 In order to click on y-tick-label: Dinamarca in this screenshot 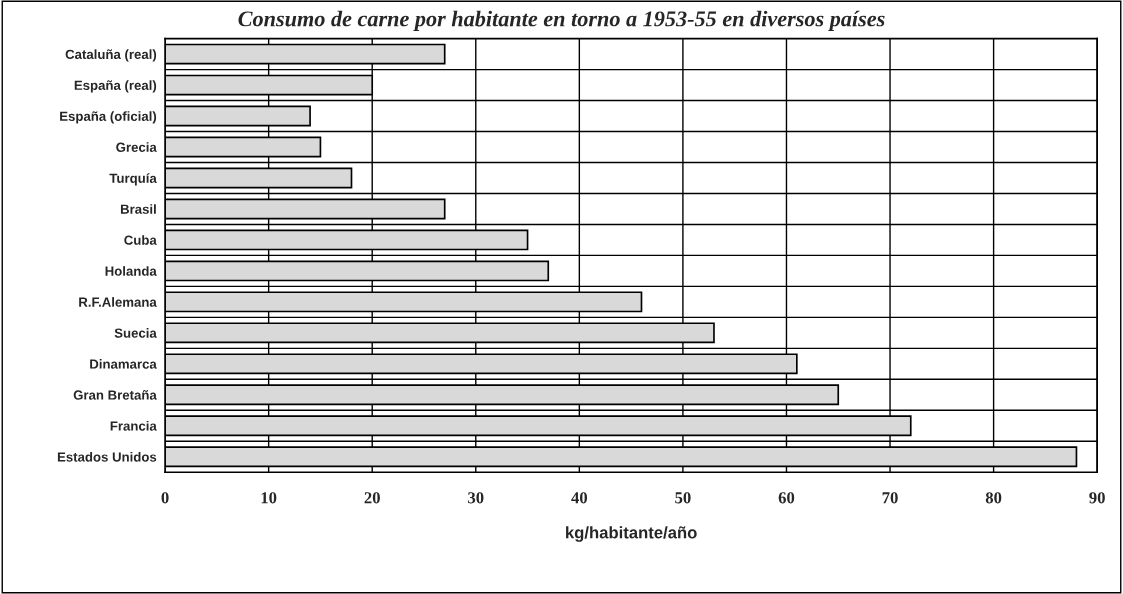, I will do `click(123, 364)`.